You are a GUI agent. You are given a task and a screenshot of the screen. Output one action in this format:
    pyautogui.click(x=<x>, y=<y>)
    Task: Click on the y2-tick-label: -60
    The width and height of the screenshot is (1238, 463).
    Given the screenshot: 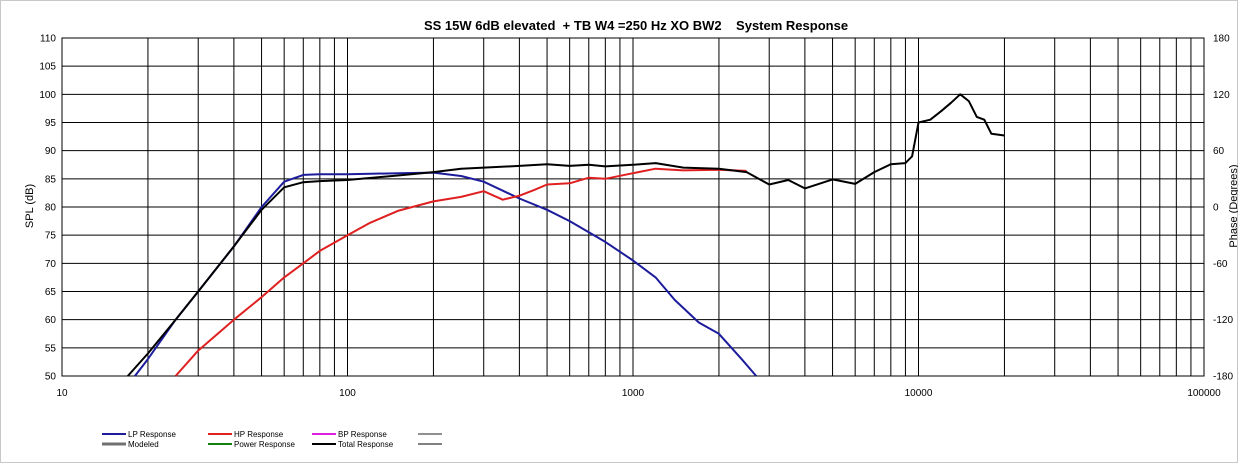 What is the action you would take?
    pyautogui.click(x=1220, y=264)
    